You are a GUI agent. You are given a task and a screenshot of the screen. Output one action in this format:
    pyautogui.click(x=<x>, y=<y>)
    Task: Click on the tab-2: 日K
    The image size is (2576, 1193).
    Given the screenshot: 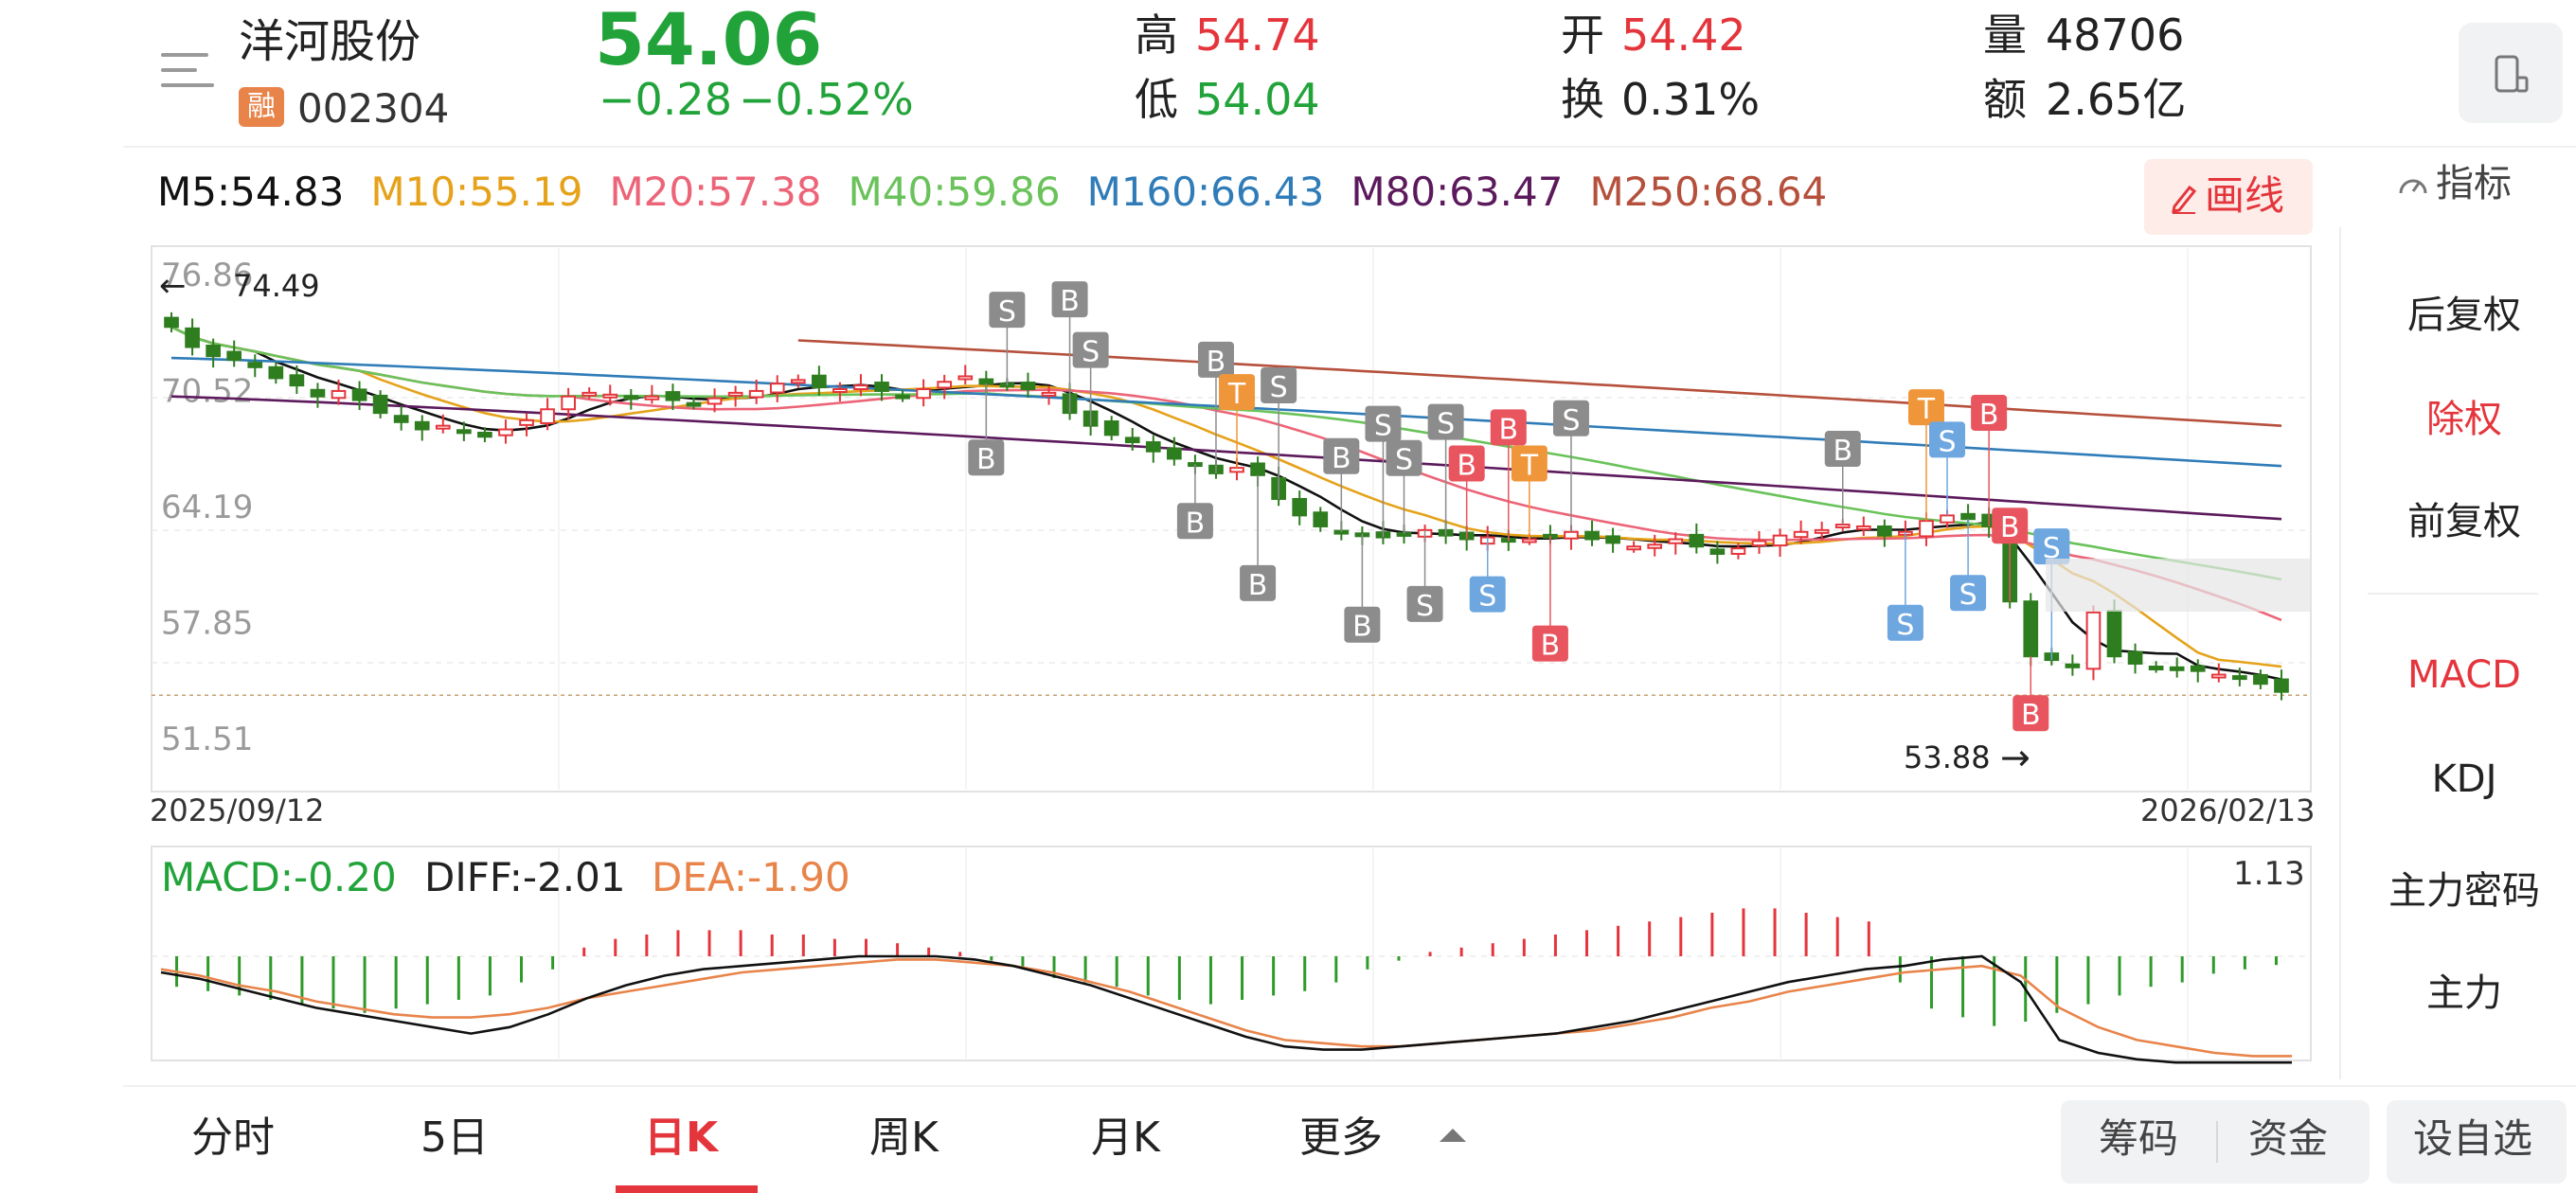 What is the action you would take?
    pyautogui.click(x=681, y=1137)
    